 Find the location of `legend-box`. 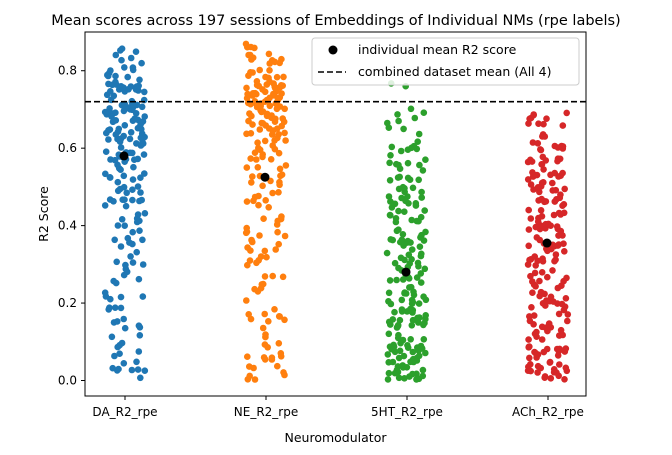

legend-box is located at coordinates (445, 61).